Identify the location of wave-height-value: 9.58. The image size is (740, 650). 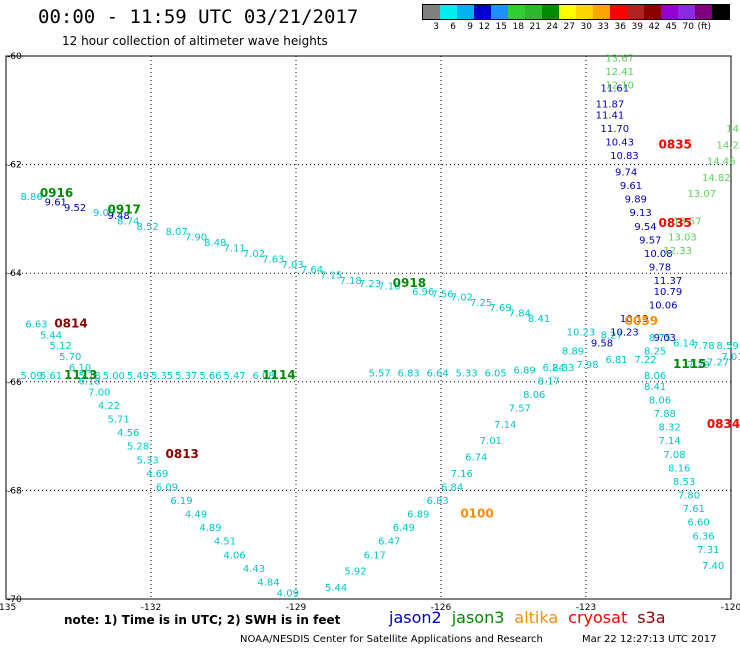
(602, 344).